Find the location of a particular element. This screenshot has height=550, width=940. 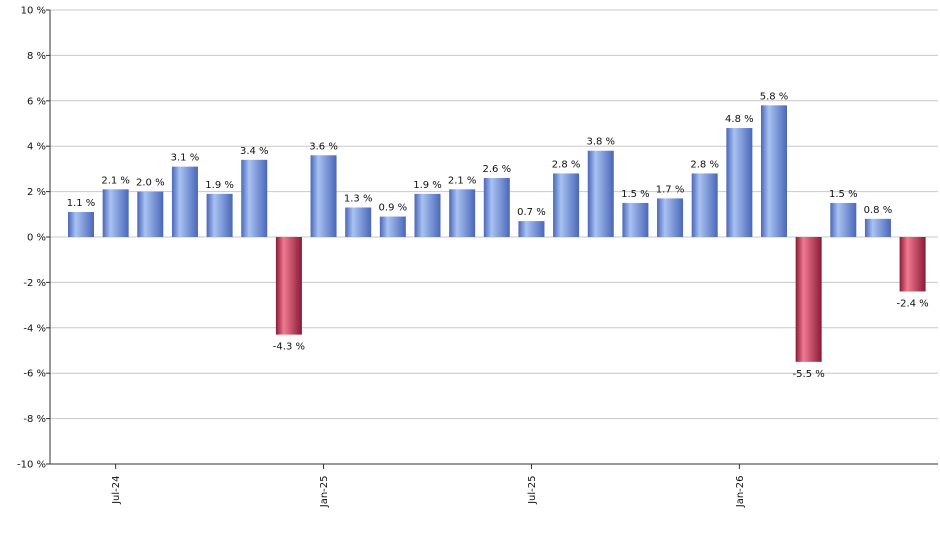

y-tick-label: -6 % is located at coordinates (34, 374).